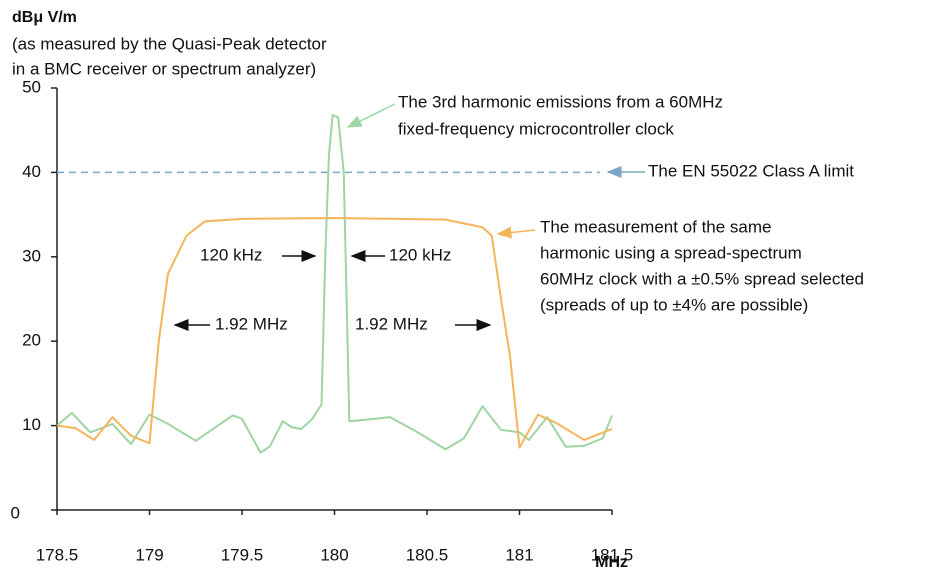 The width and height of the screenshot is (950, 575). I want to click on y-axis-label: dBμ V/m, so click(44, 17).